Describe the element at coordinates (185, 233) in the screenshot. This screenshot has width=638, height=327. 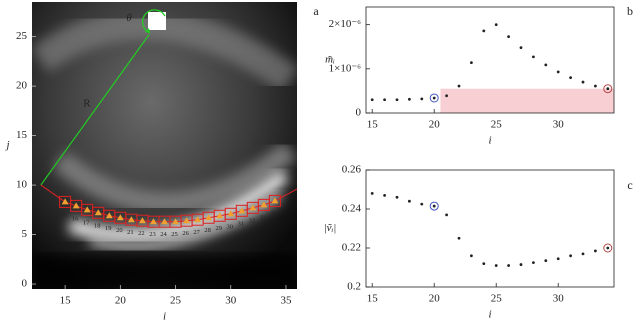
I see `point-label: 26` at that location.